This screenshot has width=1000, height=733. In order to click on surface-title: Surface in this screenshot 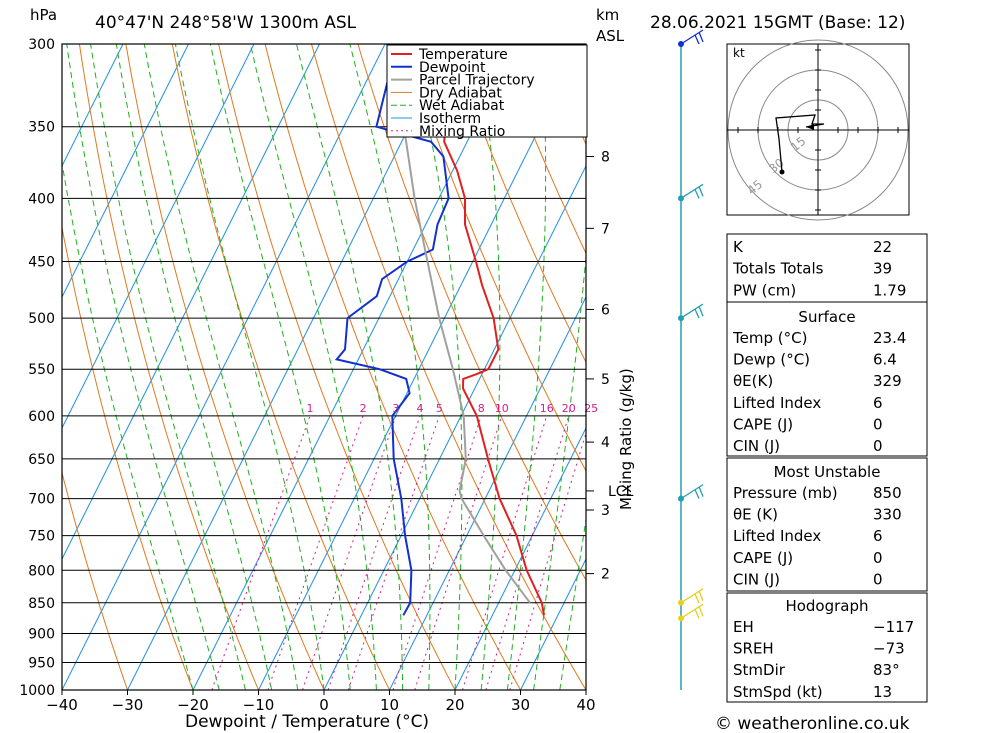, I will do `click(826, 317)`.